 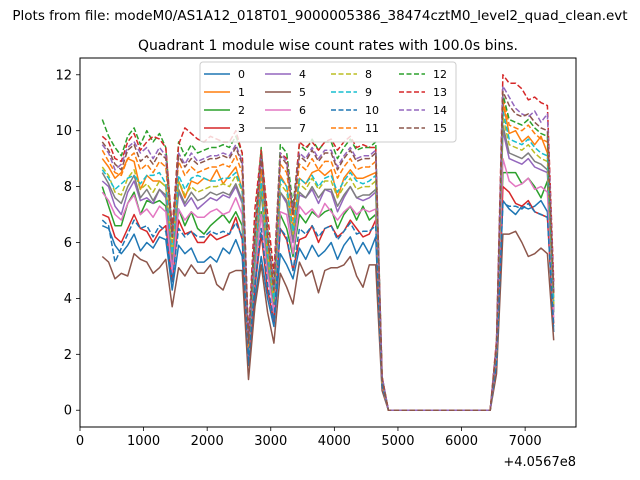 What do you see at coordinates (241, 74) in the screenshot?
I see `legend-label-0: 0` at bounding box center [241, 74].